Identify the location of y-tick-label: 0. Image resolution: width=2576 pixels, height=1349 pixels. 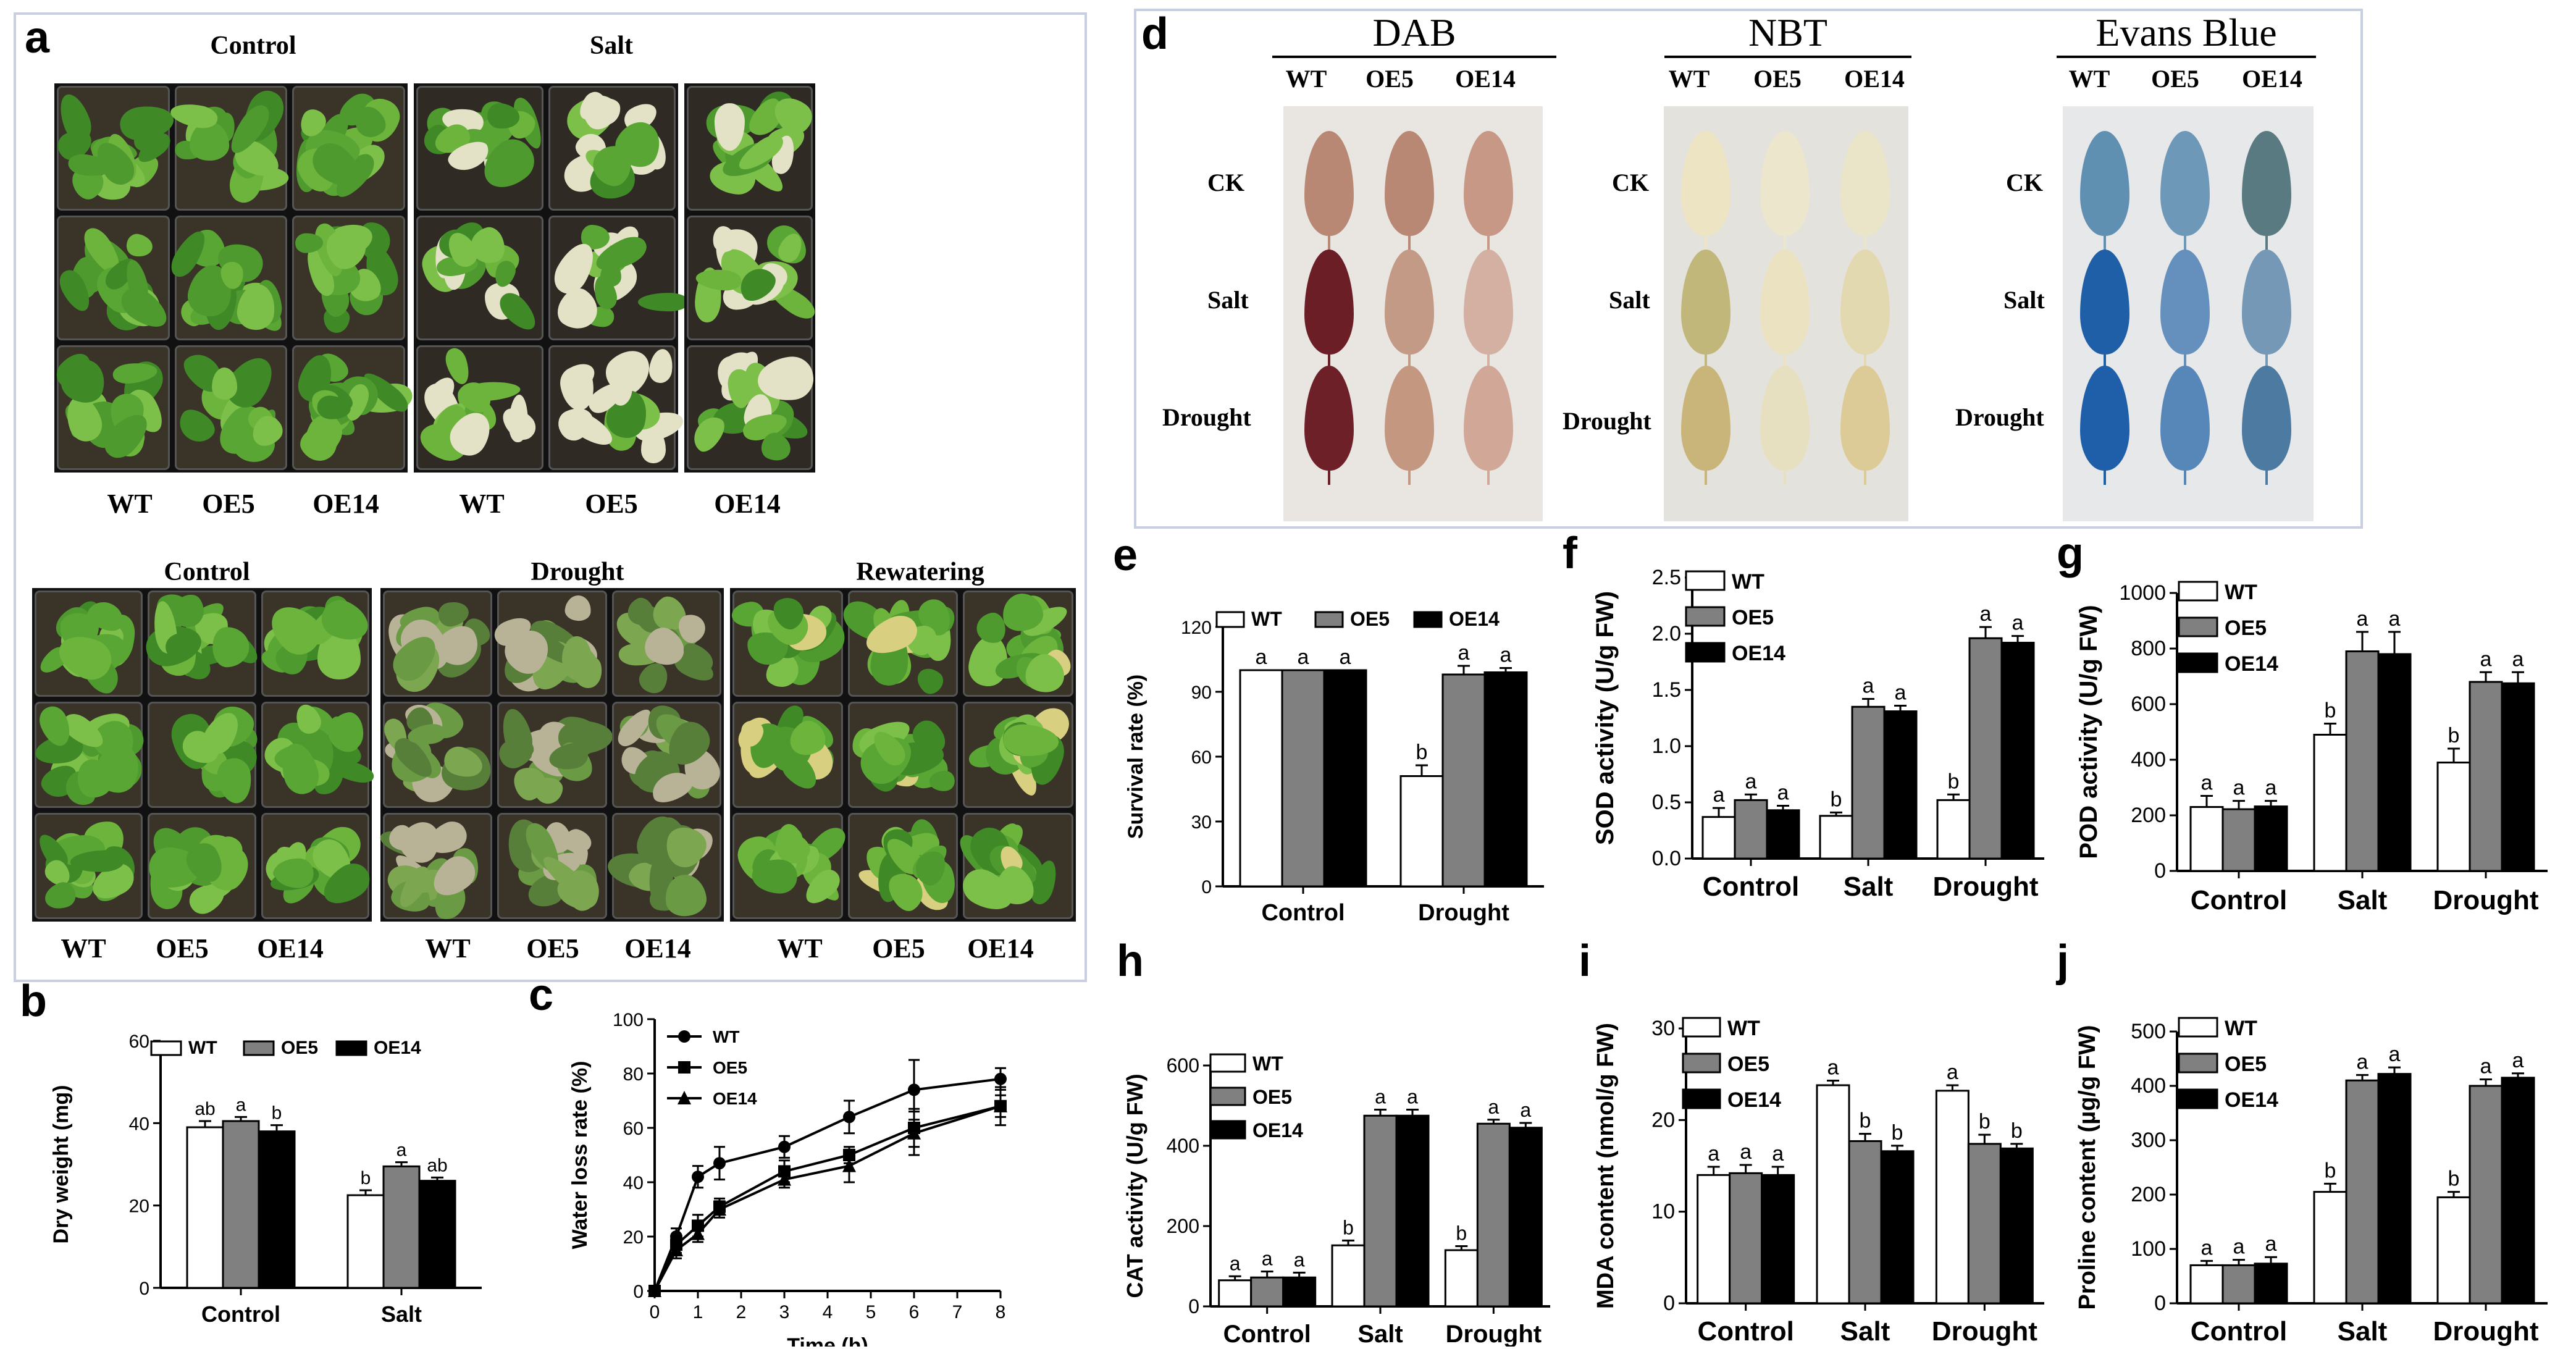
(1669, 1303).